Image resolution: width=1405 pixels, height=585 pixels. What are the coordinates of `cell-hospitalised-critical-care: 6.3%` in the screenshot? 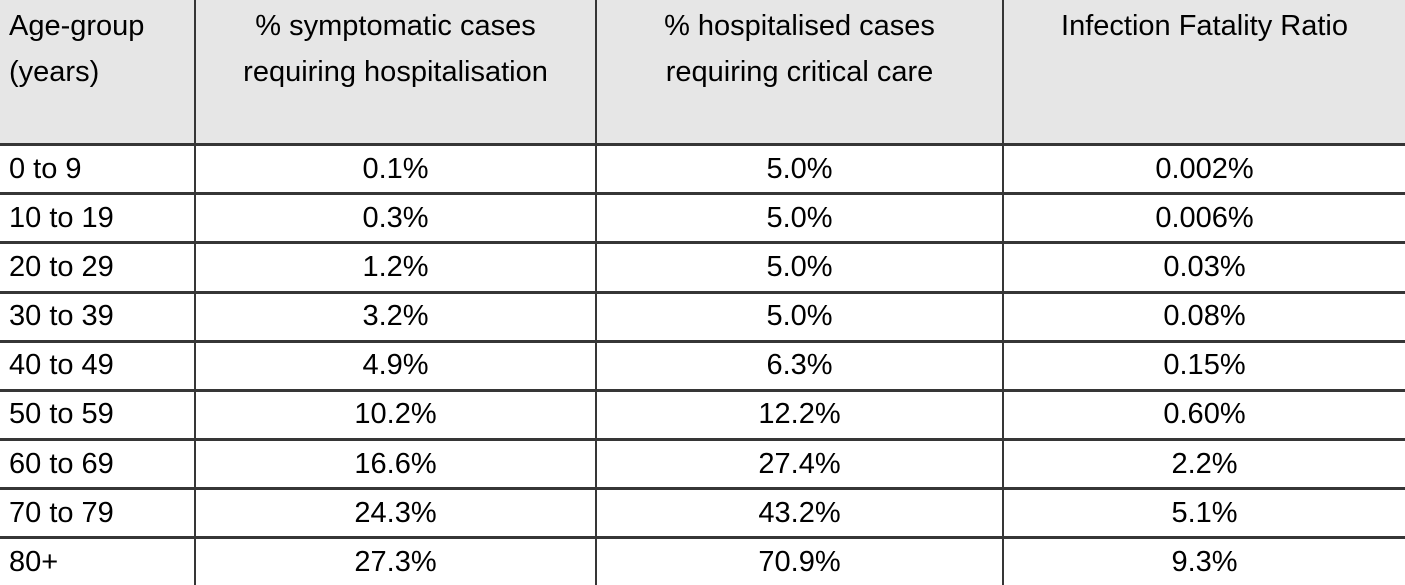 It's located at (800, 366).